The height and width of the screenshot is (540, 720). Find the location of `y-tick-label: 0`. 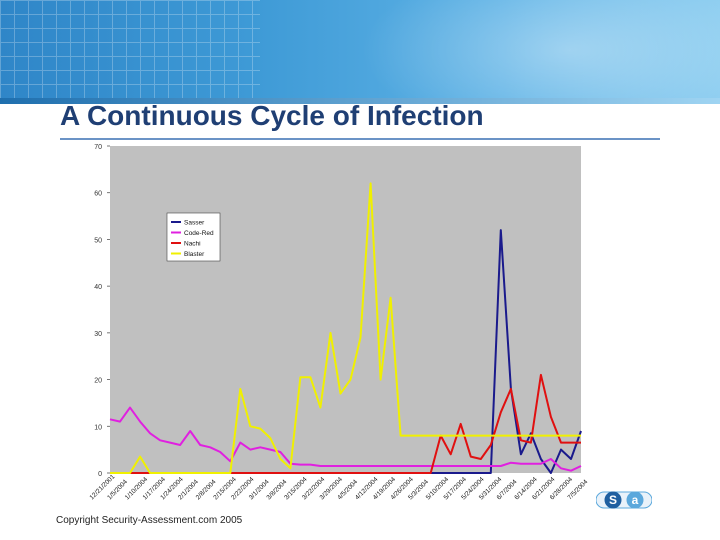

y-tick-label: 0 is located at coordinates (100, 474).